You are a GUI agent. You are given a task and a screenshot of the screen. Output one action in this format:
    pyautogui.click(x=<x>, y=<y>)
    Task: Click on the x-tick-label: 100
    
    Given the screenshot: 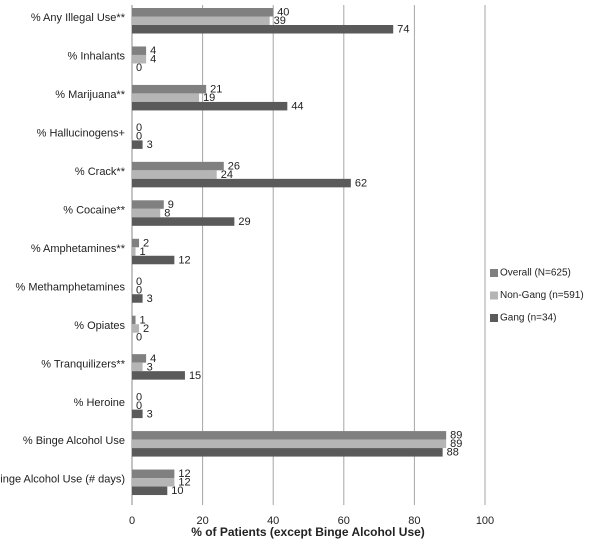 What is the action you would take?
    pyautogui.click(x=485, y=521)
    